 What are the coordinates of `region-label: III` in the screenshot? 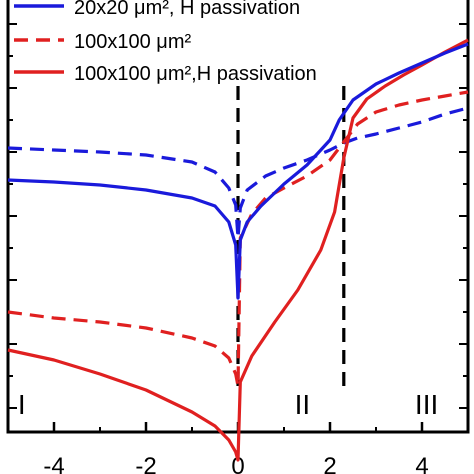 It's located at (426, 404).